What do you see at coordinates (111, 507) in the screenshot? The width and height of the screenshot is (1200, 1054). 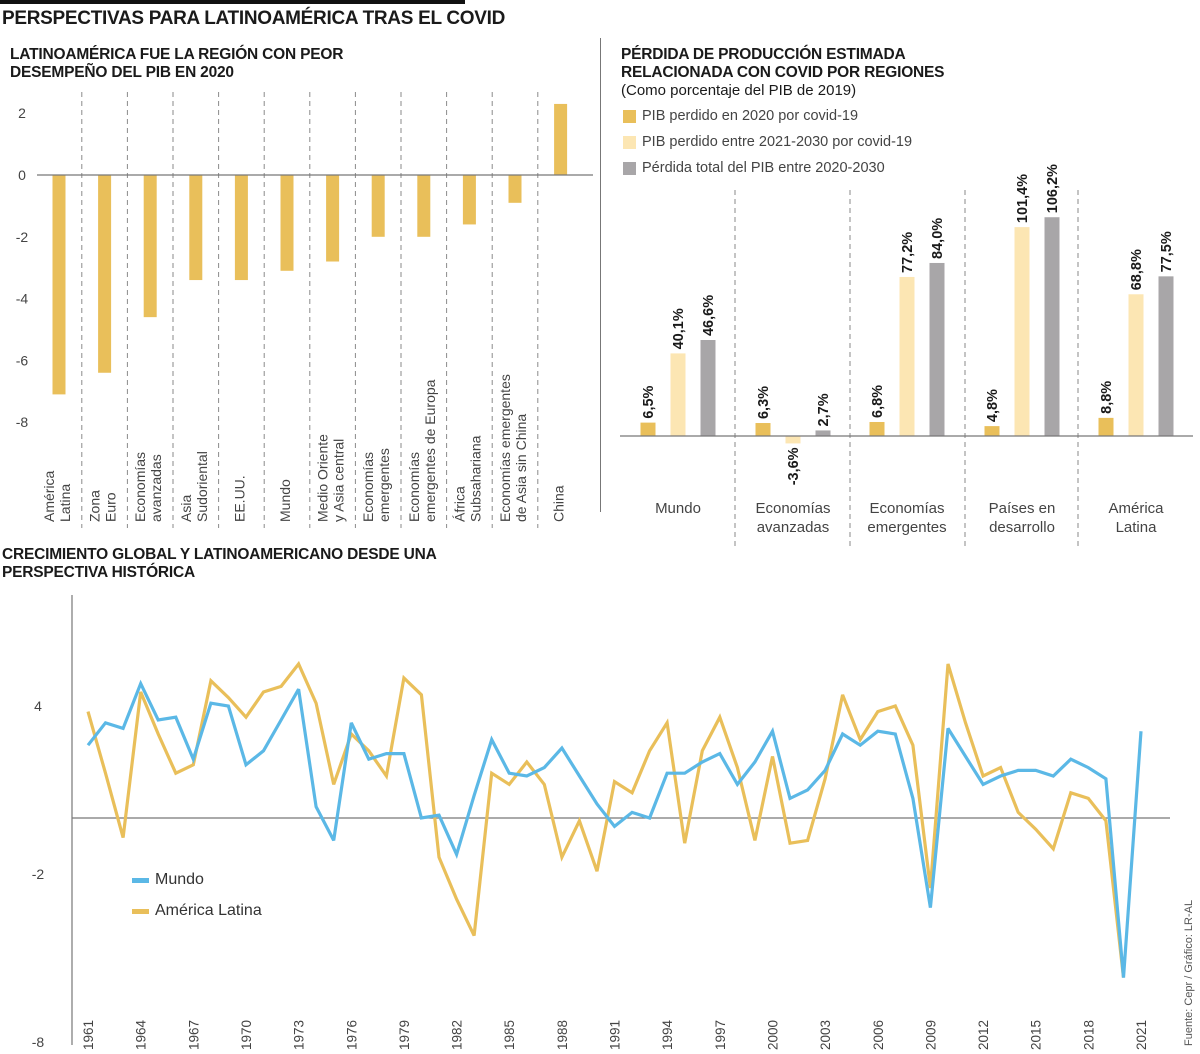 I see `chart1-category-label: Euro` at bounding box center [111, 507].